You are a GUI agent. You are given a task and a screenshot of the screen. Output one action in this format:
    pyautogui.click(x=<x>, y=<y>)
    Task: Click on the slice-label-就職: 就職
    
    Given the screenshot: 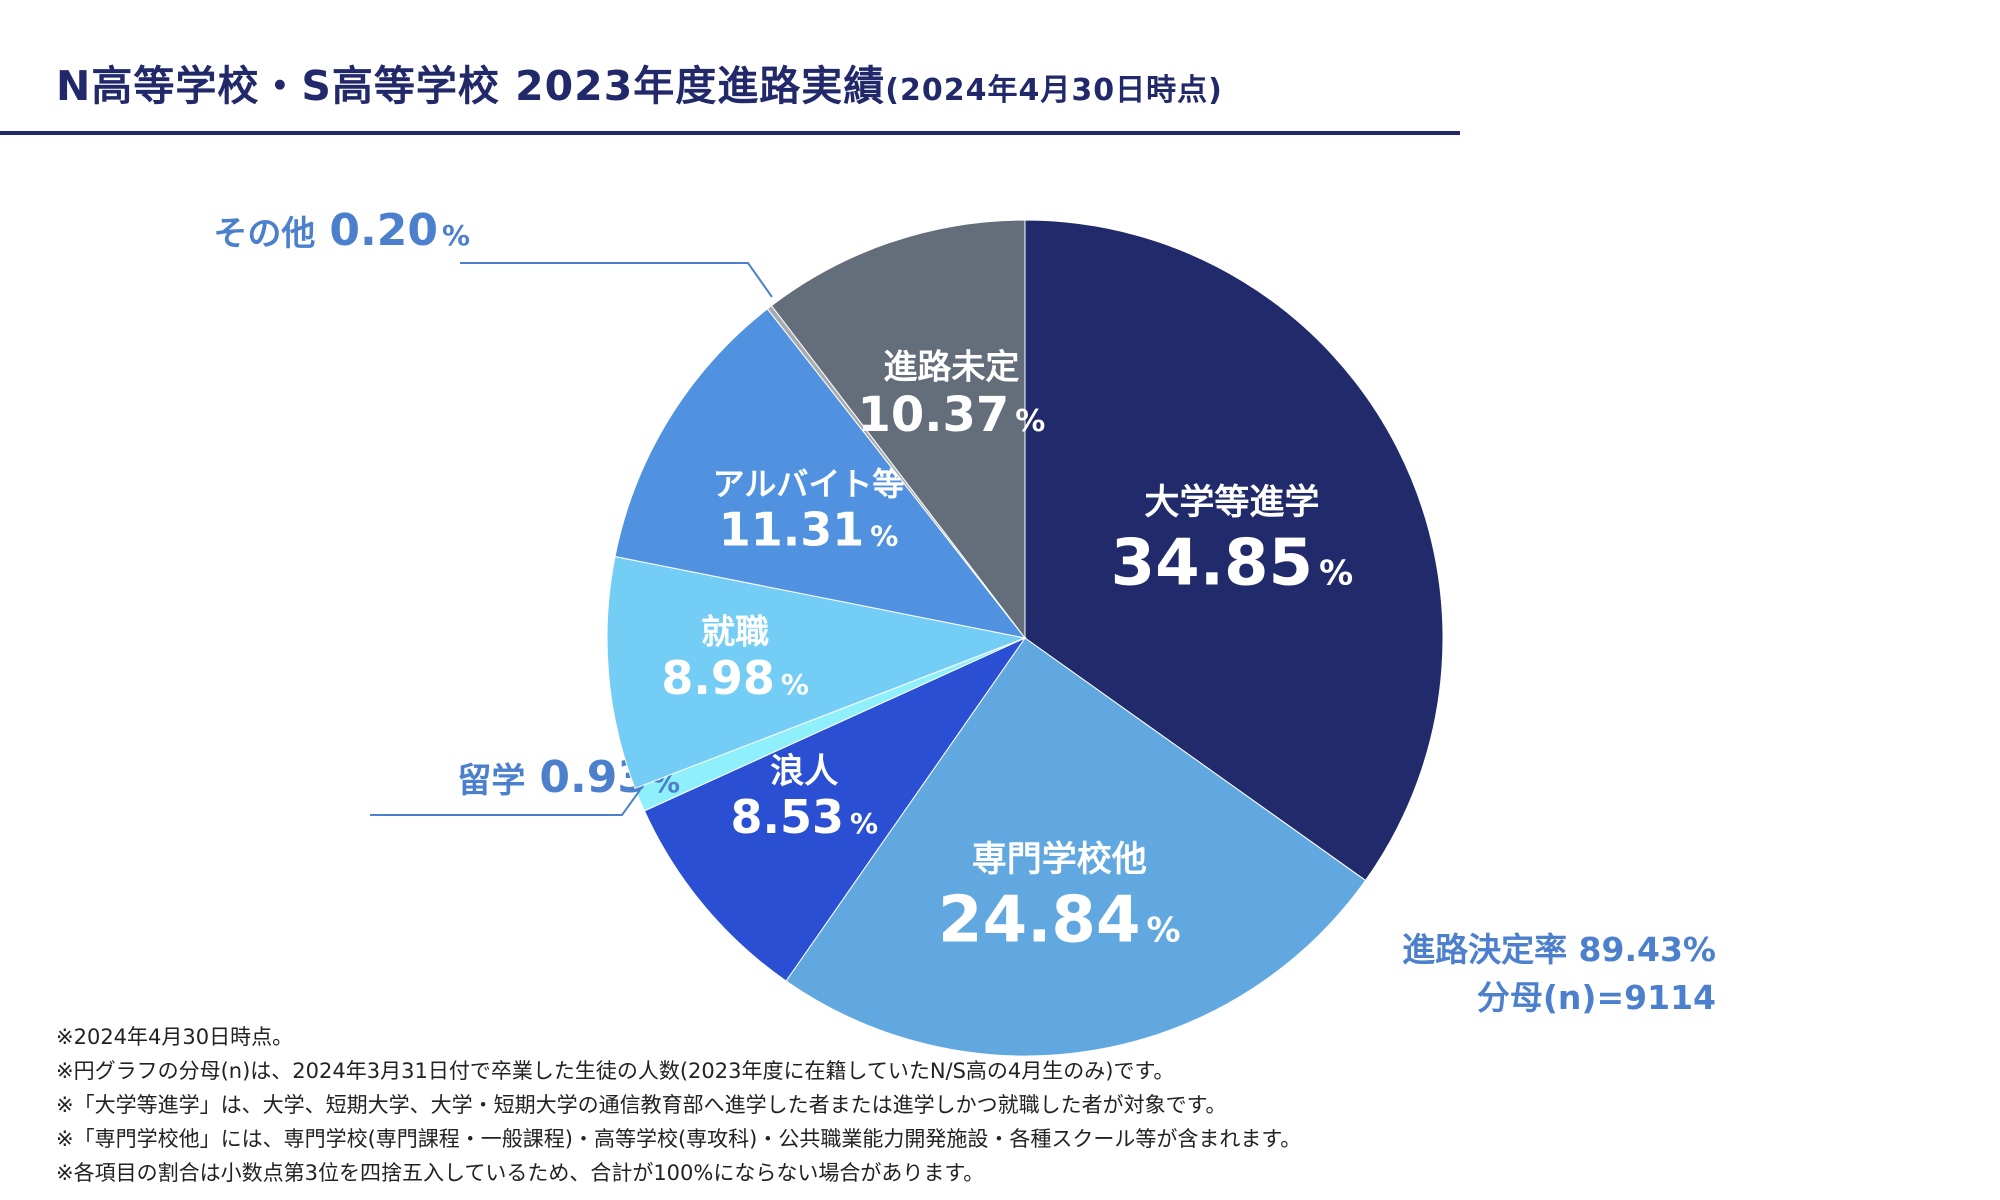 What is the action you would take?
    pyautogui.click(x=735, y=632)
    